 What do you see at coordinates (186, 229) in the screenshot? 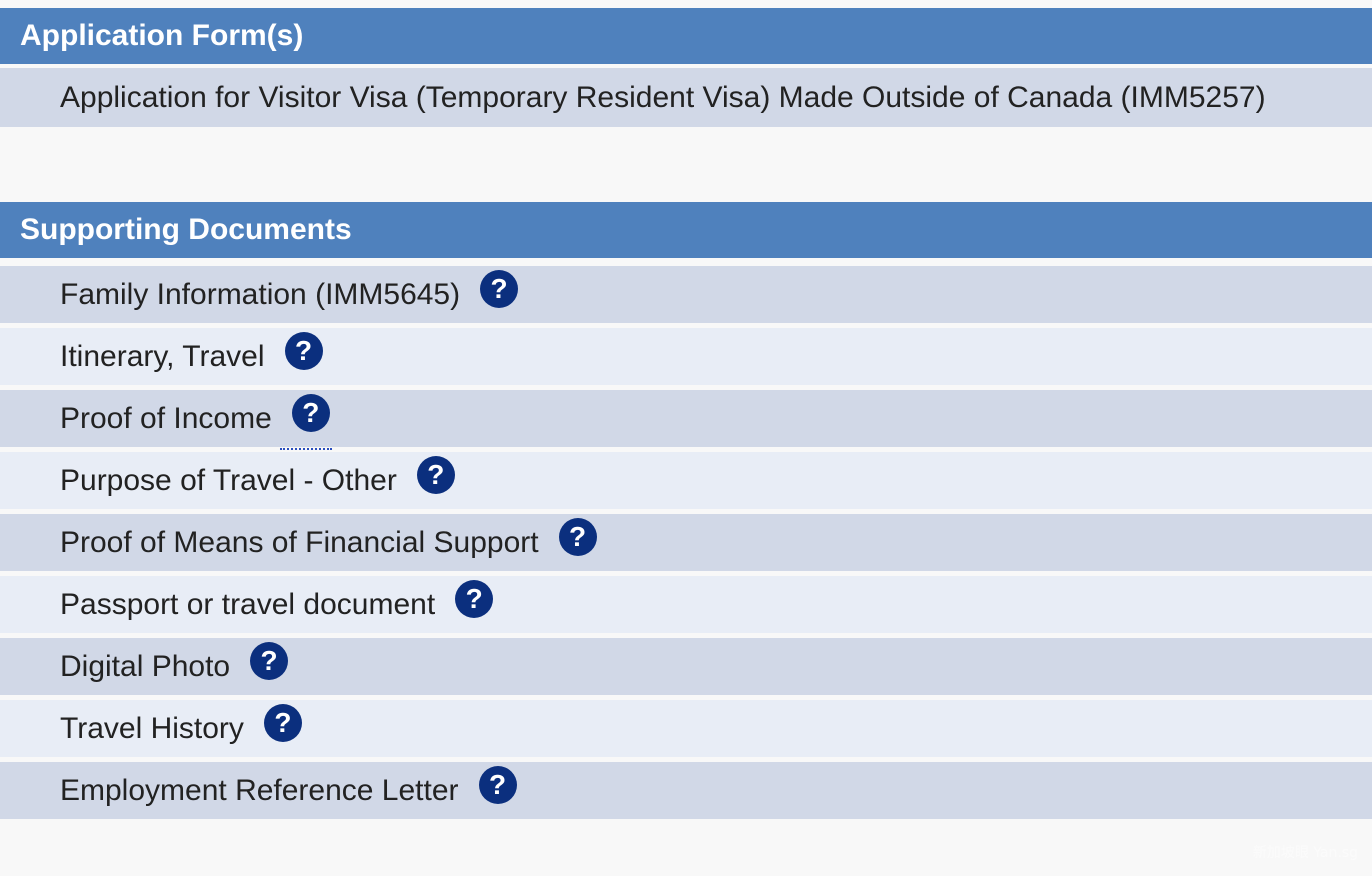
I see `supporting-documents-title: Supporting Documents` at bounding box center [186, 229].